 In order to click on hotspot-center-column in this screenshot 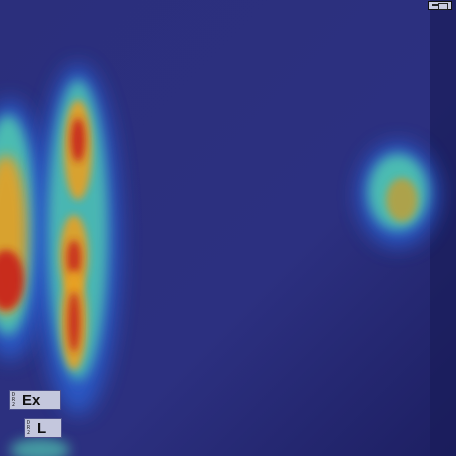, I will do `click(78, 240)`.